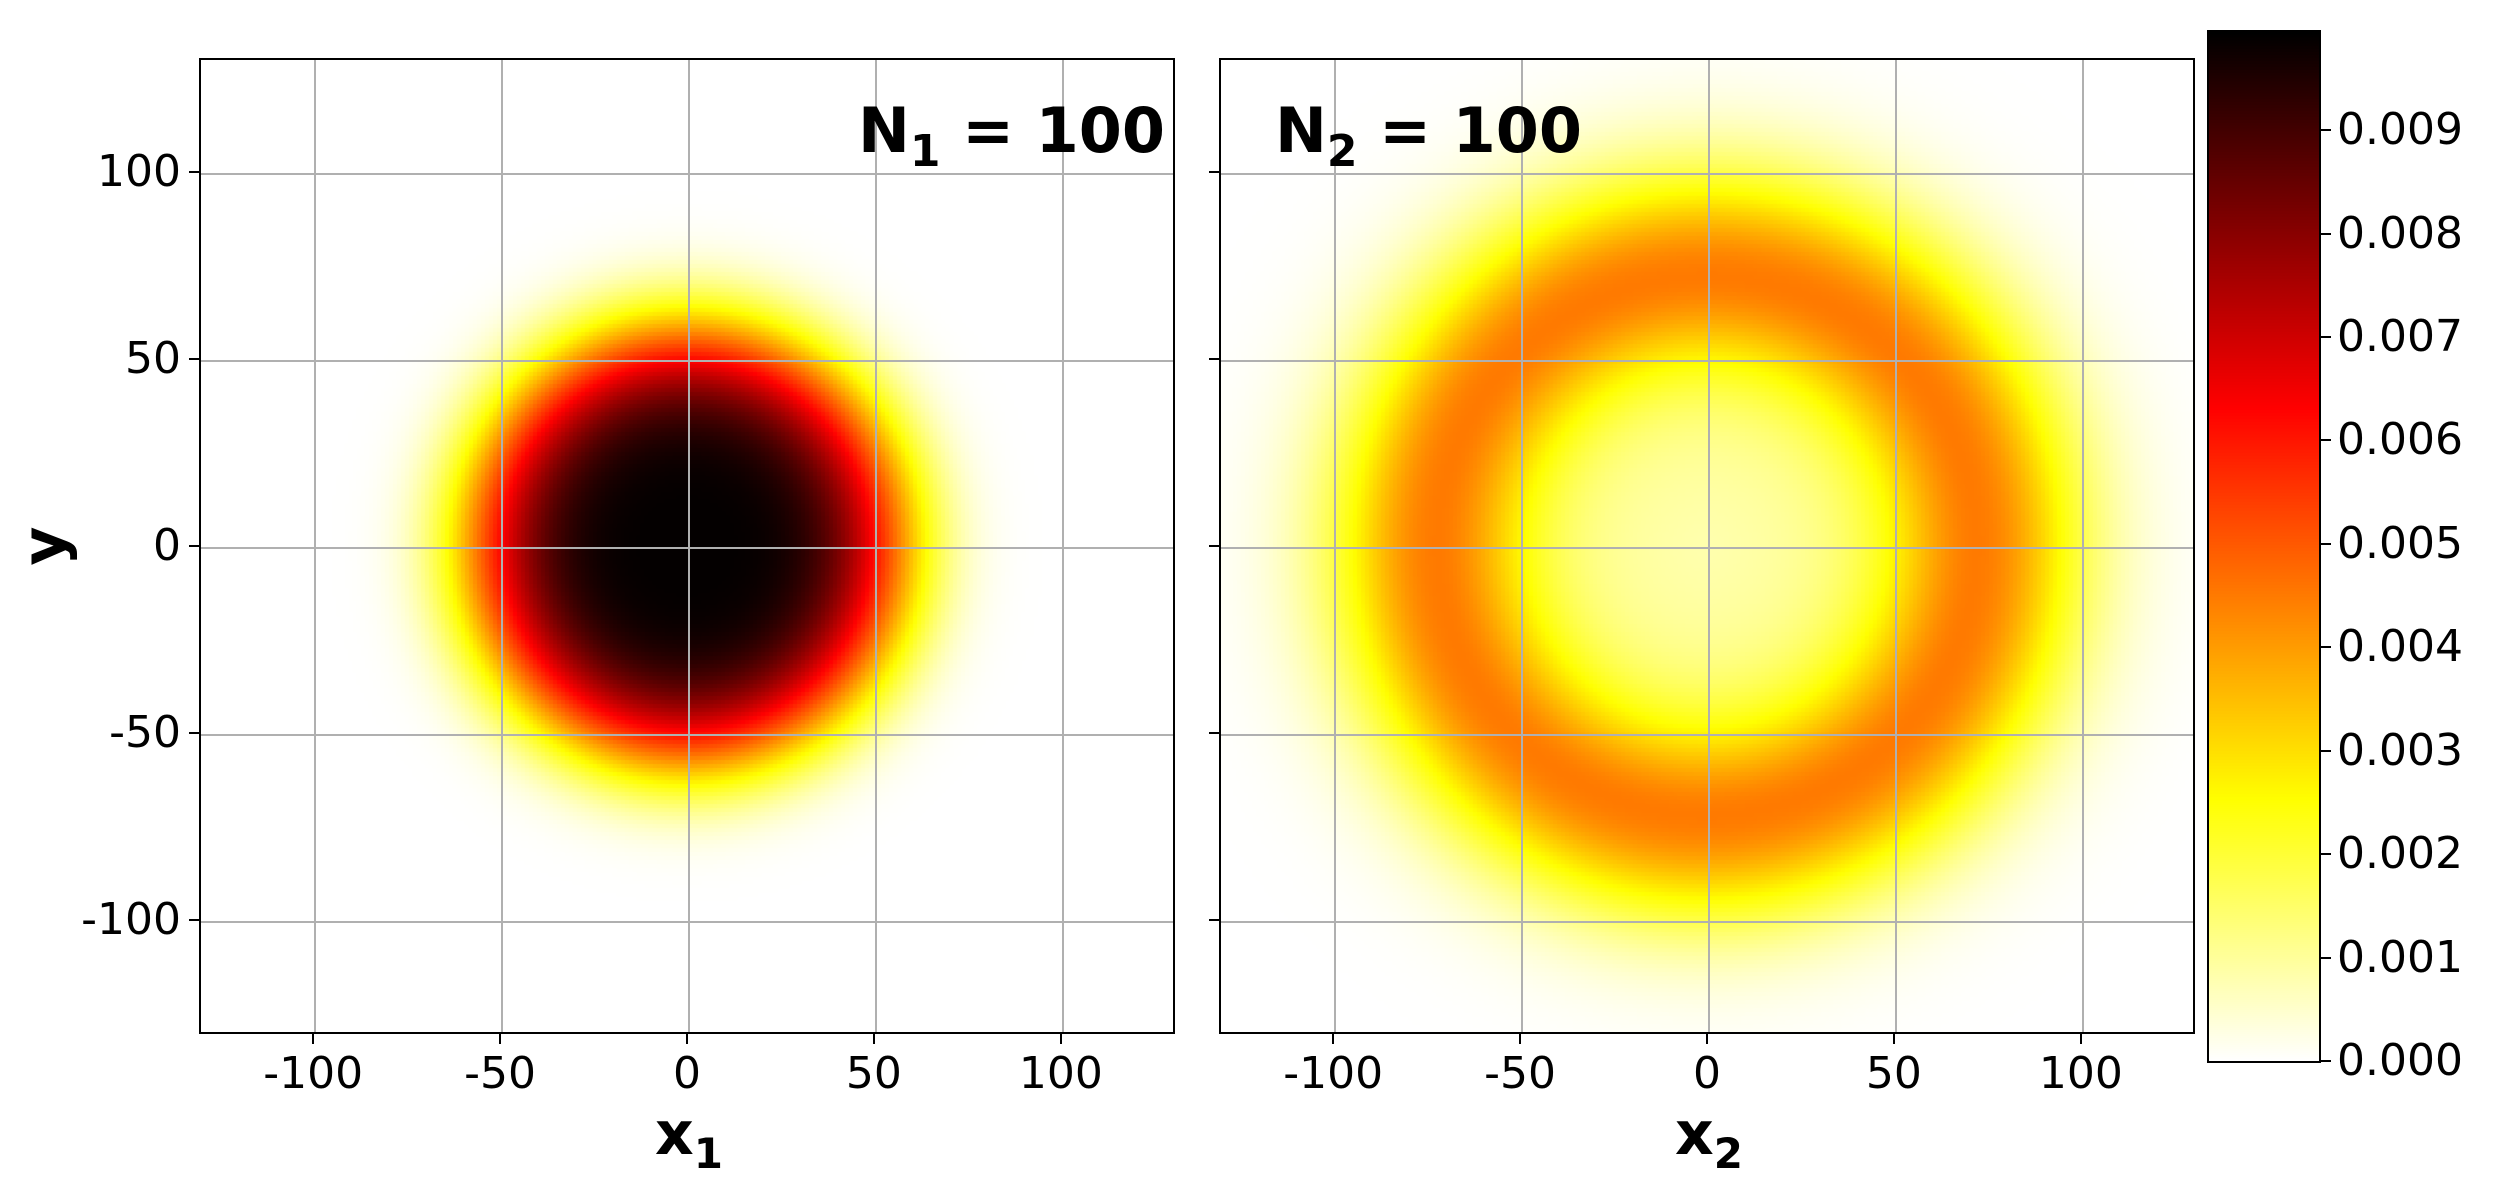  Describe the element at coordinates (1694, 1134) in the screenshot. I see `x2-symbol: x` at that location.